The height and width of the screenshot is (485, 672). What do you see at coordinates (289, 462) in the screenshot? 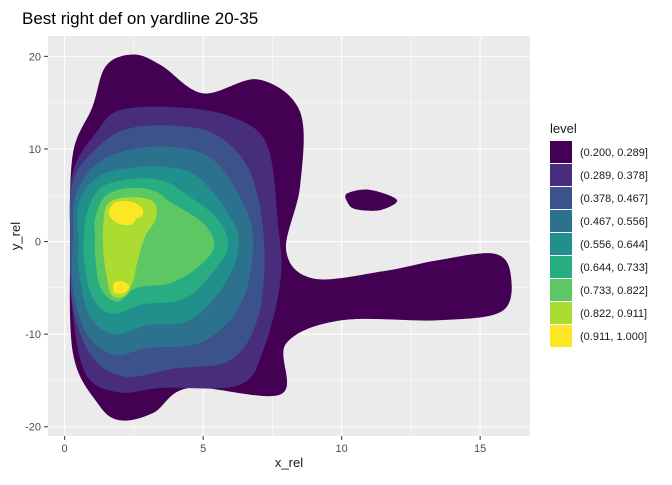
I see `x-axis-title: x_rel` at bounding box center [289, 462].